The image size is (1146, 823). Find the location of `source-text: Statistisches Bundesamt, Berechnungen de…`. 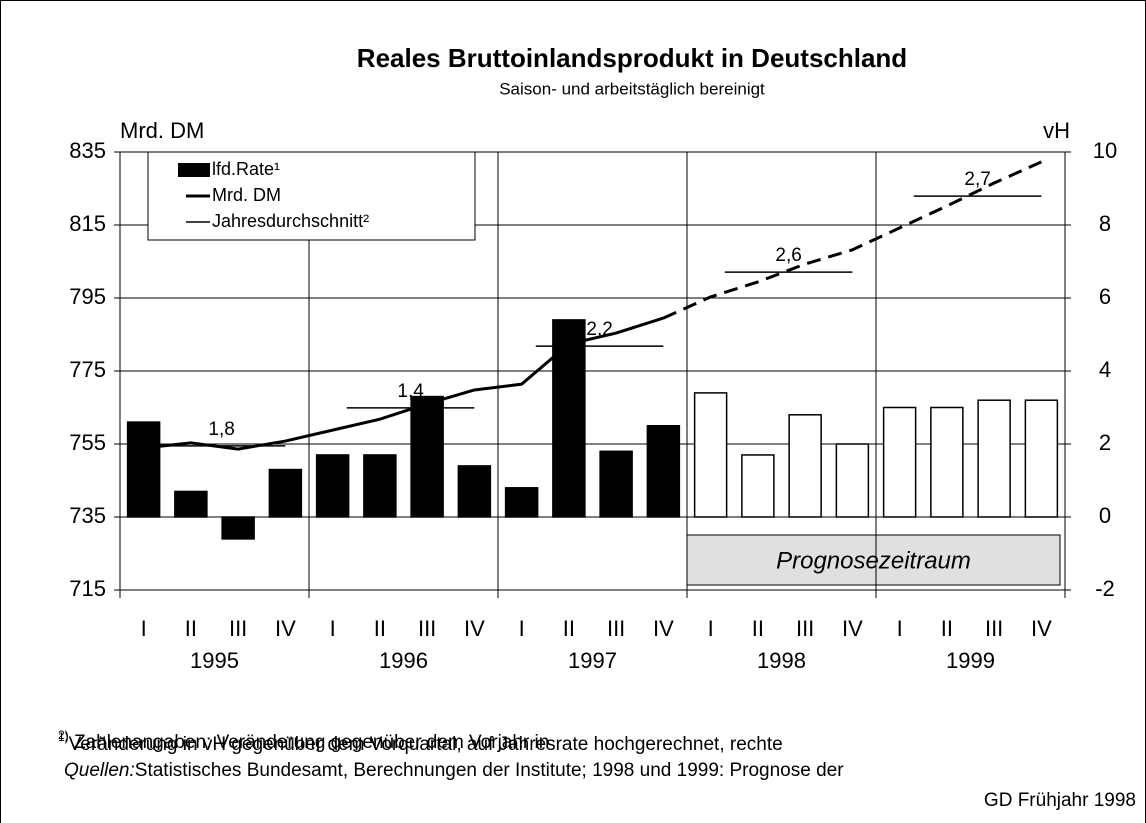

source-text: Statistisches Bundesamt, Berechnungen de… is located at coordinates (489, 770).